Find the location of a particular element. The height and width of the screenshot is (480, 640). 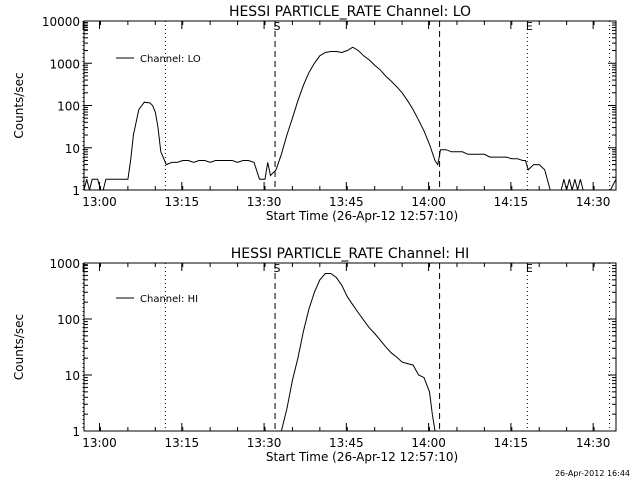

legend-entry: Channel: LO is located at coordinates (170, 59).